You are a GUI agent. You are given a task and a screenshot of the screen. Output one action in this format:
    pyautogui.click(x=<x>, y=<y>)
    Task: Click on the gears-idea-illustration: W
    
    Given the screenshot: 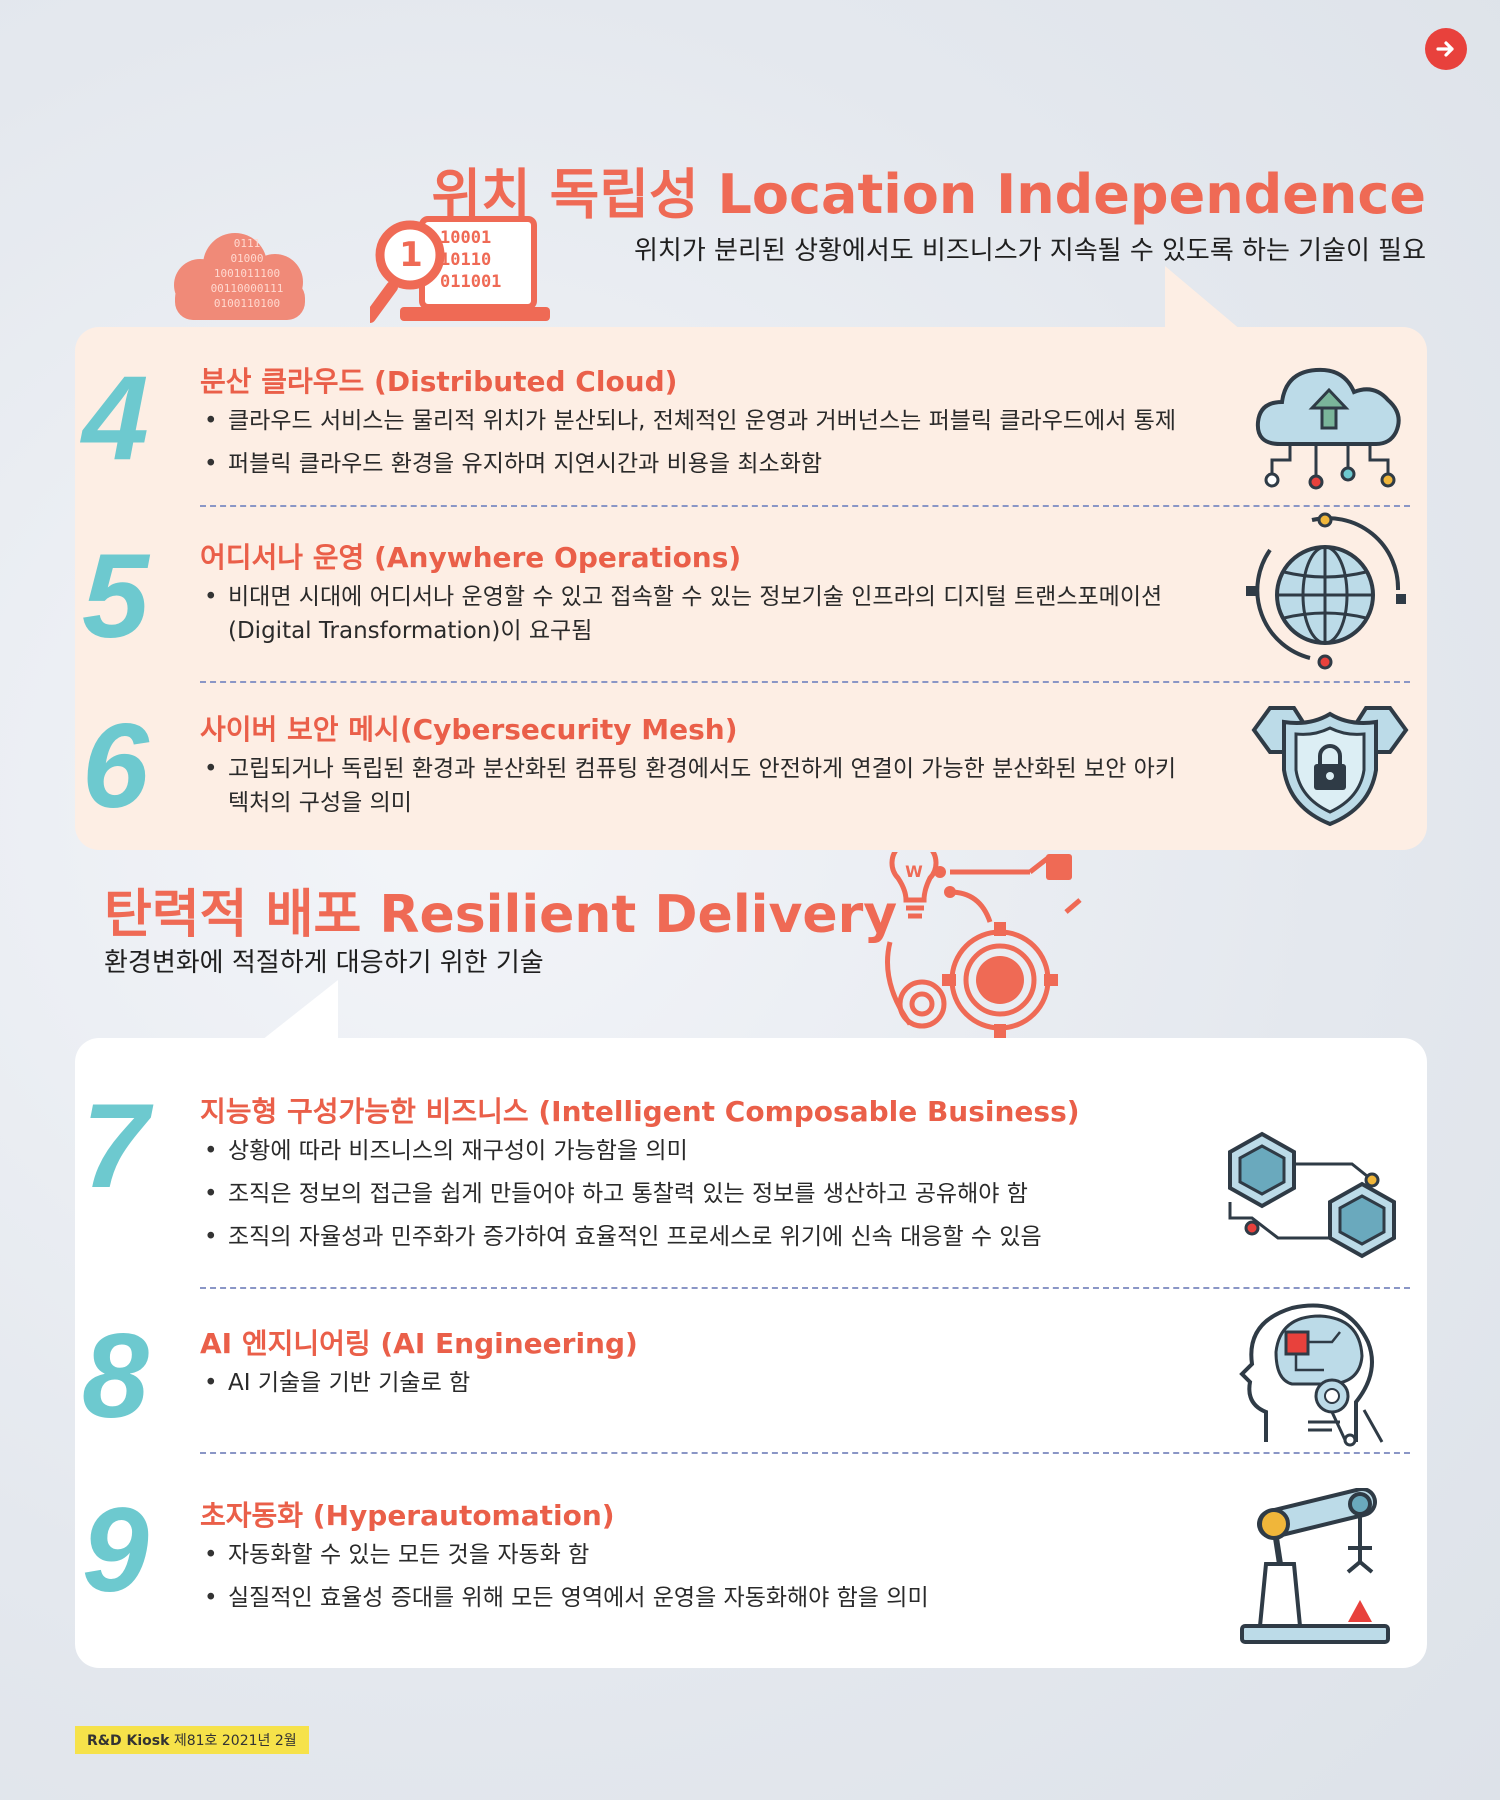 What is the action you would take?
    pyautogui.click(x=985, y=947)
    